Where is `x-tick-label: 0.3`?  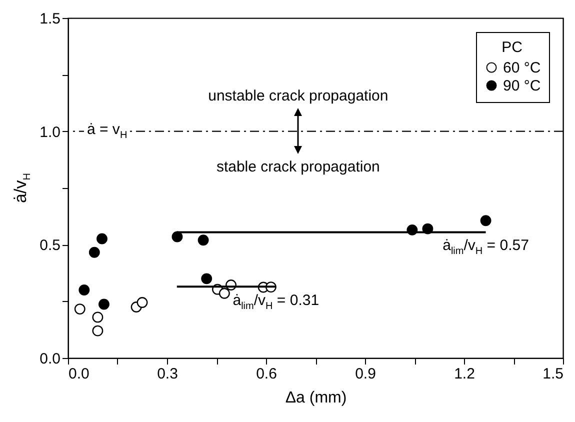 x-tick-label: 0.3 is located at coordinates (167, 374).